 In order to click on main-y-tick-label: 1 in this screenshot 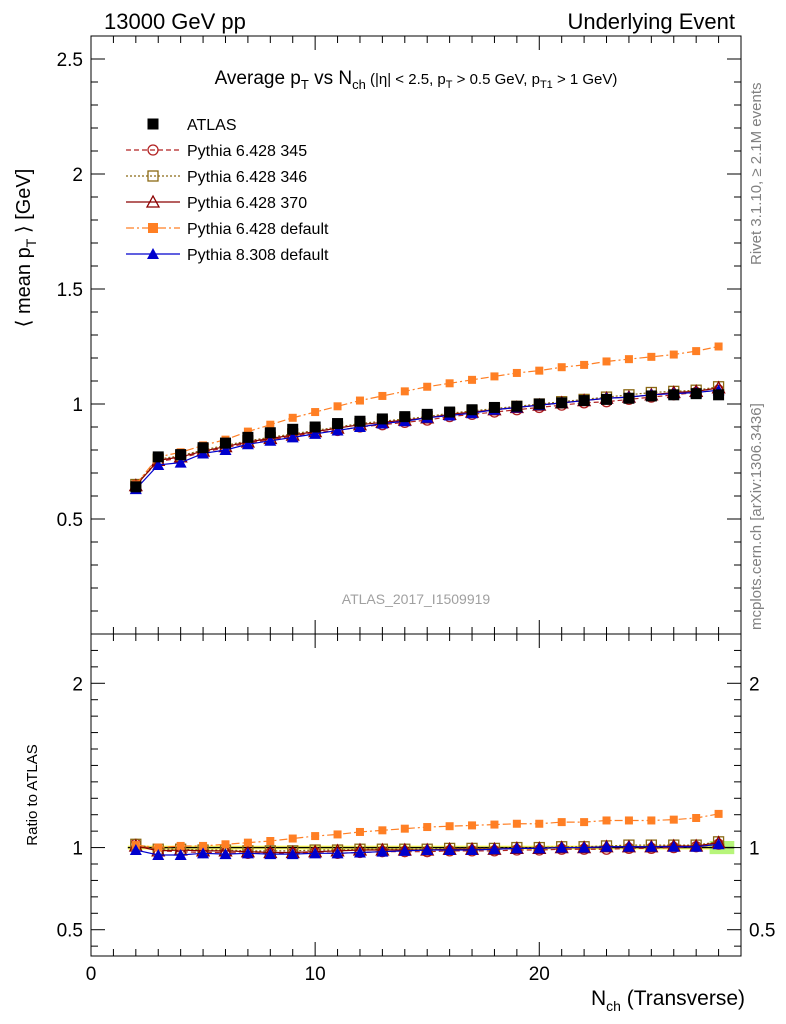, I will do `click(77, 405)`.